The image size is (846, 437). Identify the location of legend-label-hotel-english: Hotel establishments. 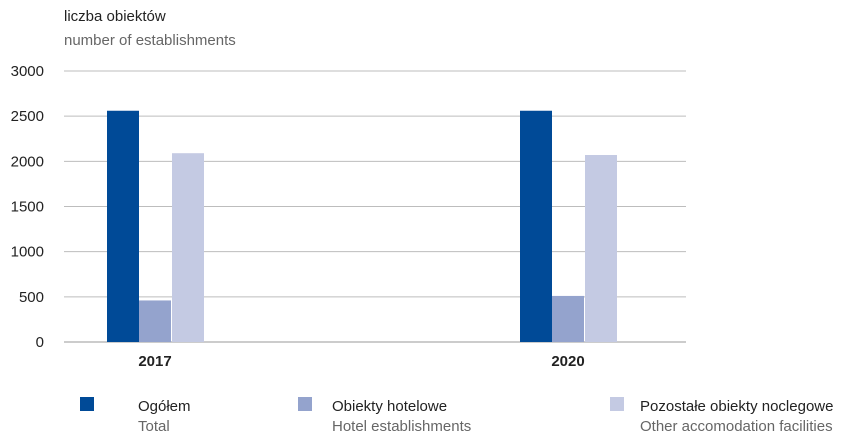
(402, 426).